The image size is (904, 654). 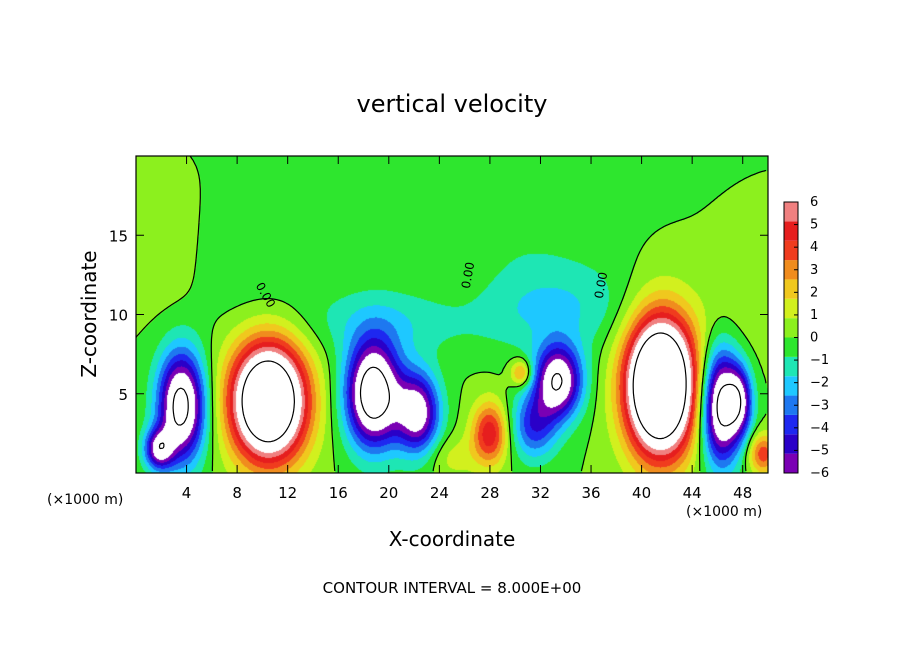 I want to click on colorbar-label: −5, so click(x=819, y=450).